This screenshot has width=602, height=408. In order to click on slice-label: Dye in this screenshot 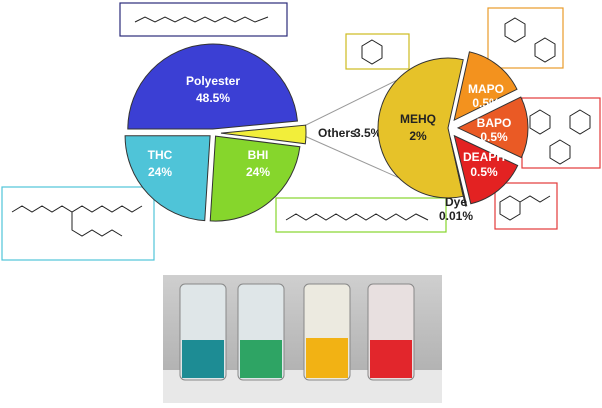, I will do `click(456, 202)`.